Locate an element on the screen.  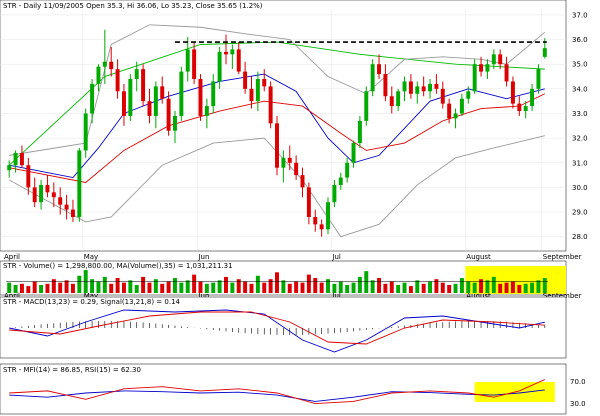
volume-month-label: Jun is located at coordinates (203, 296).